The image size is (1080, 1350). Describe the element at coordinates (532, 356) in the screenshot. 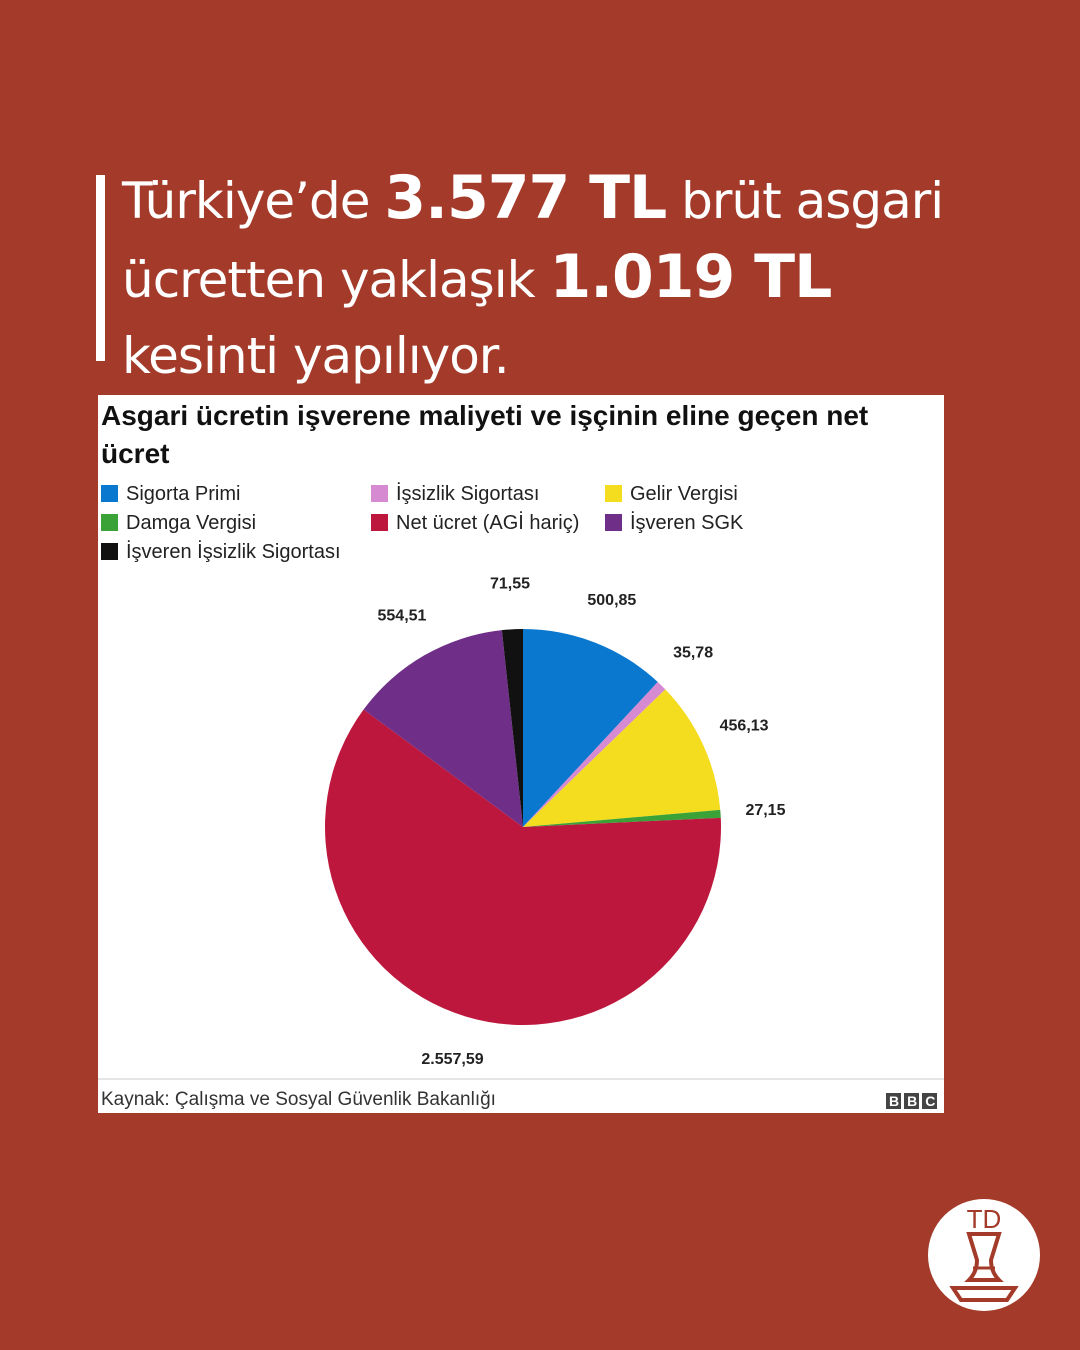

I see `headline-line: kesinti yapılıyor.` at that location.